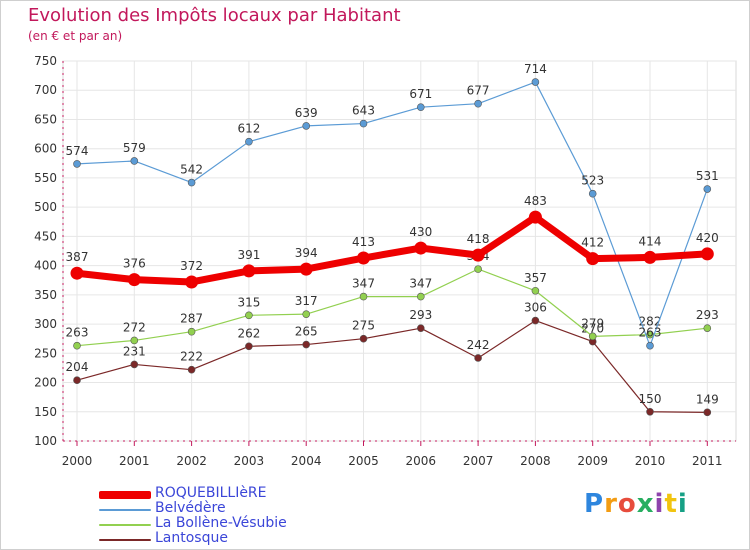 The width and height of the screenshot is (750, 550). Describe the element at coordinates (592, 243) in the screenshot. I see `data-label: 412` at that location.